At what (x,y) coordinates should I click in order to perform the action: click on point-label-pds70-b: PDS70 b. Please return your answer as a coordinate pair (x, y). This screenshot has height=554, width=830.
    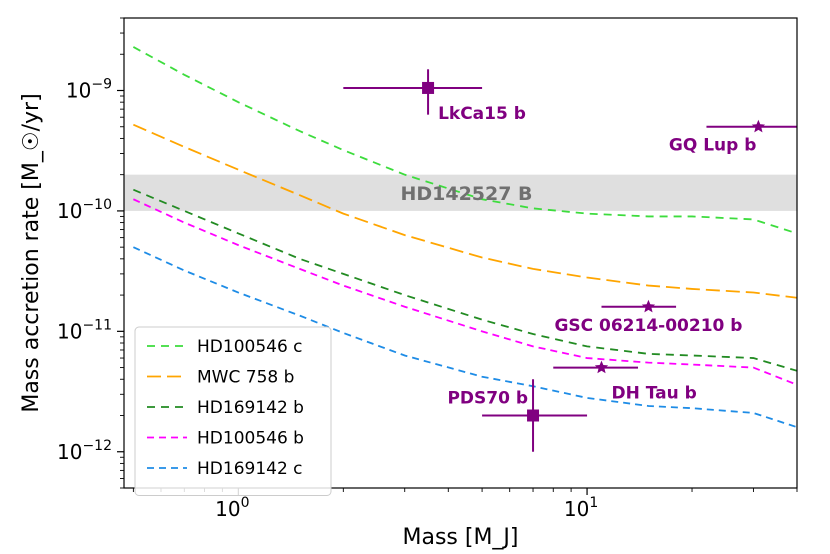
    Looking at the image, I should click on (487, 399).